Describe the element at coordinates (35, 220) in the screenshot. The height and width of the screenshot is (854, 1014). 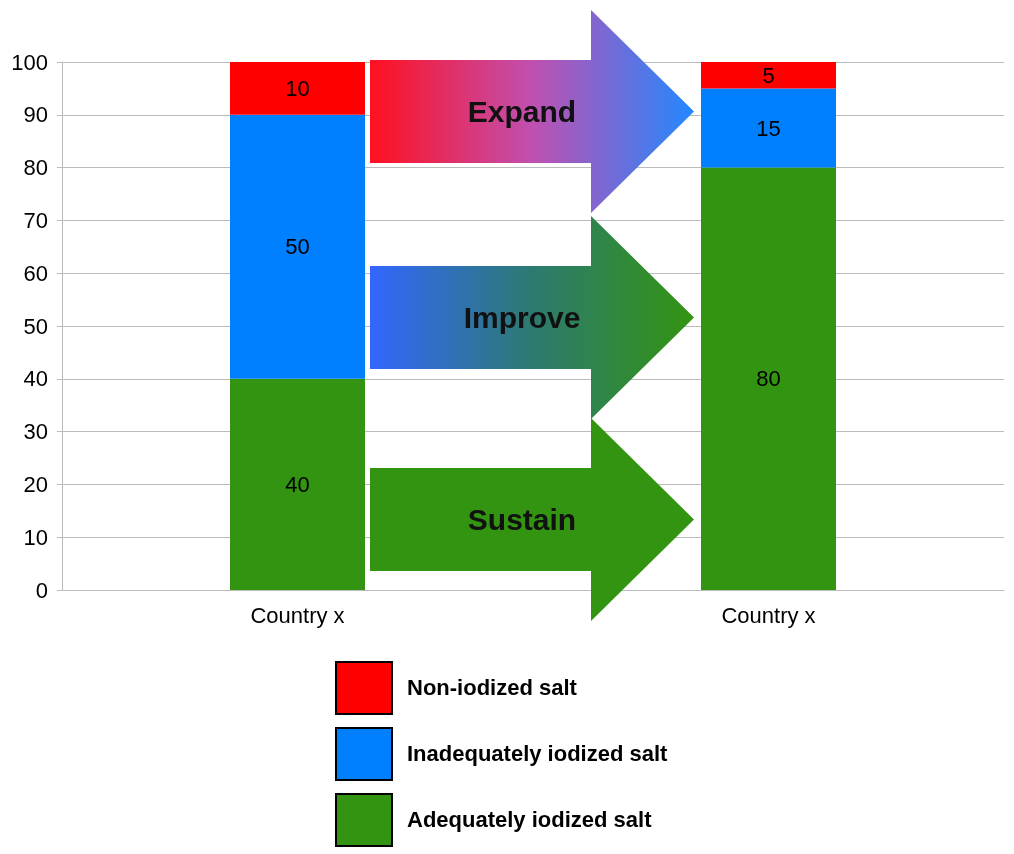
I see `y-tick-label: 70` at that location.